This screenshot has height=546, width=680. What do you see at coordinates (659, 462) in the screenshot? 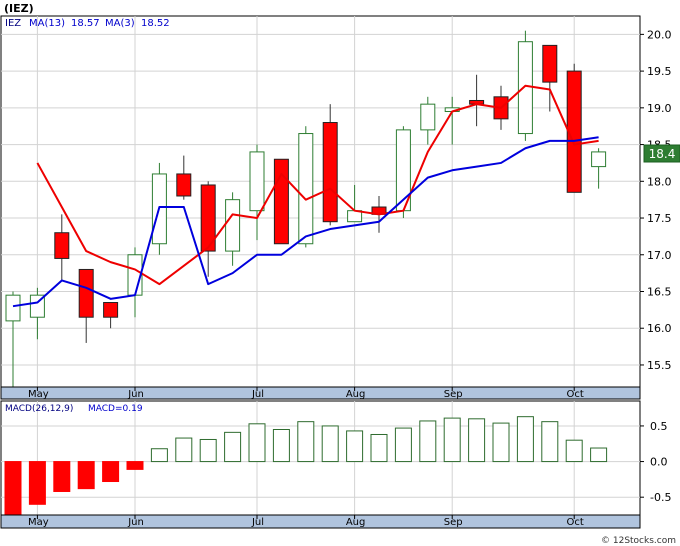
I see `macd-tick-label: 0.0` at bounding box center [659, 462].